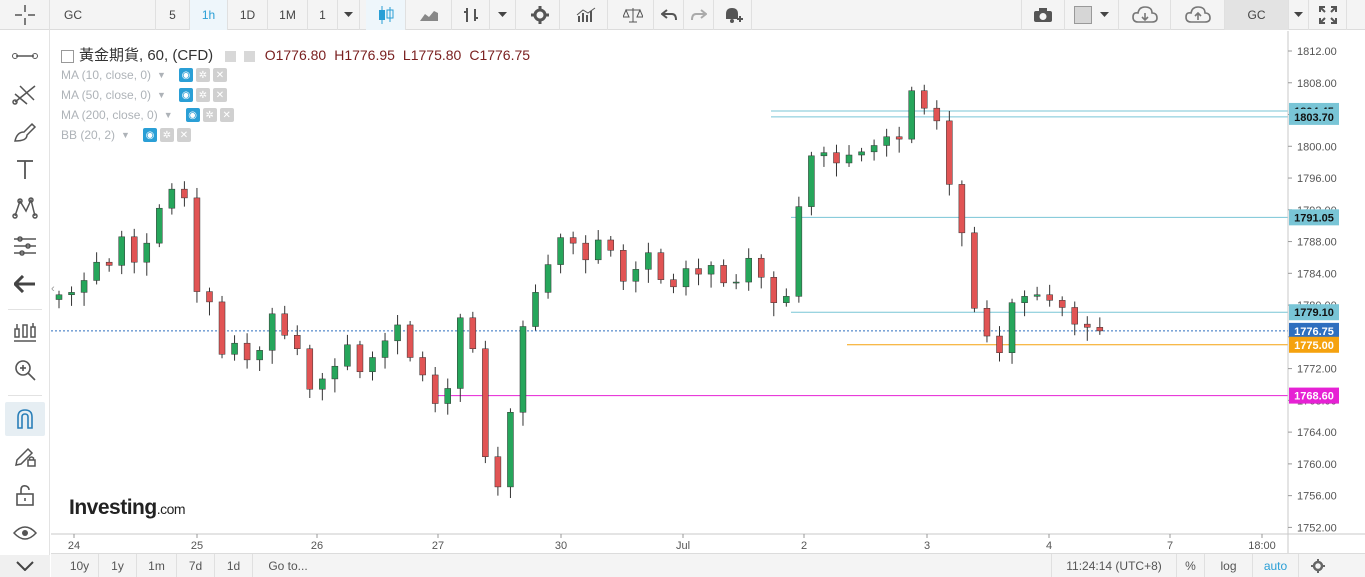 The height and width of the screenshot is (577, 1365). What do you see at coordinates (1314, 218) in the screenshot?
I see `price-label-value: 1791.05` at bounding box center [1314, 218].